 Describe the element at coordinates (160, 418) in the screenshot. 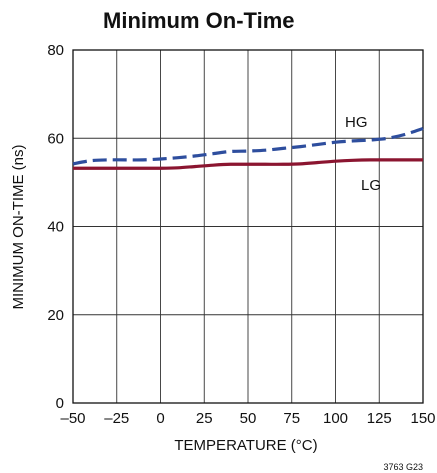

I see `x-tick-label: 0` at that location.